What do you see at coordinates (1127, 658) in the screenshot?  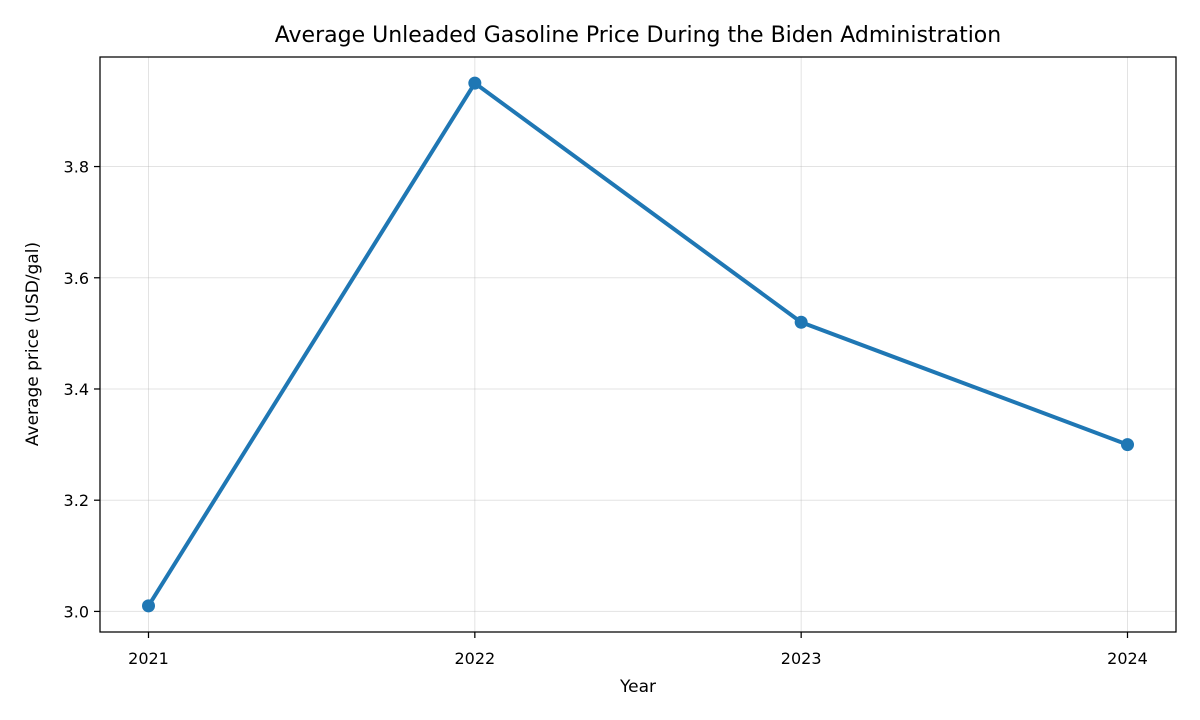 I see `x-tick-label: 2024` at bounding box center [1127, 658].